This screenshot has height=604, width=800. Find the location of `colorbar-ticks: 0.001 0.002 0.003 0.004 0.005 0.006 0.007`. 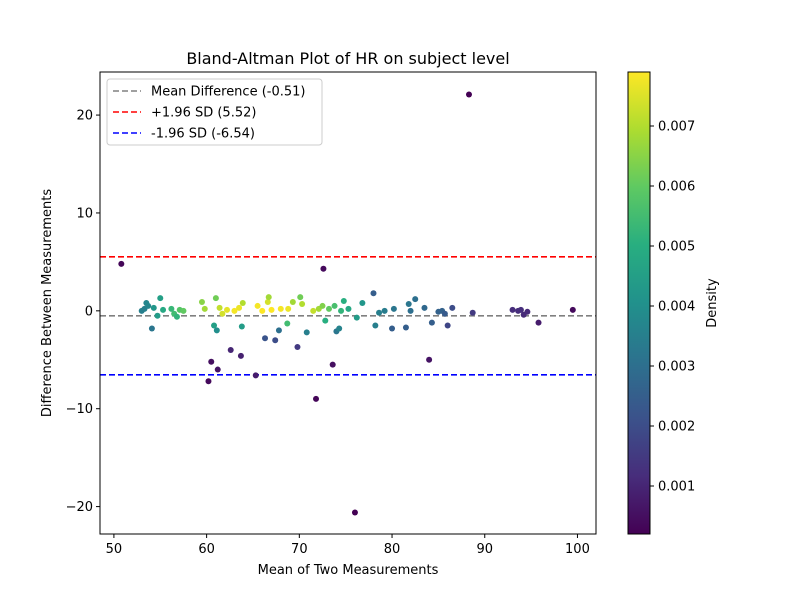

colorbar-ticks: 0.001 0.002 0.003 0.004 0.005 0.006 0.007 is located at coordinates (672, 307).